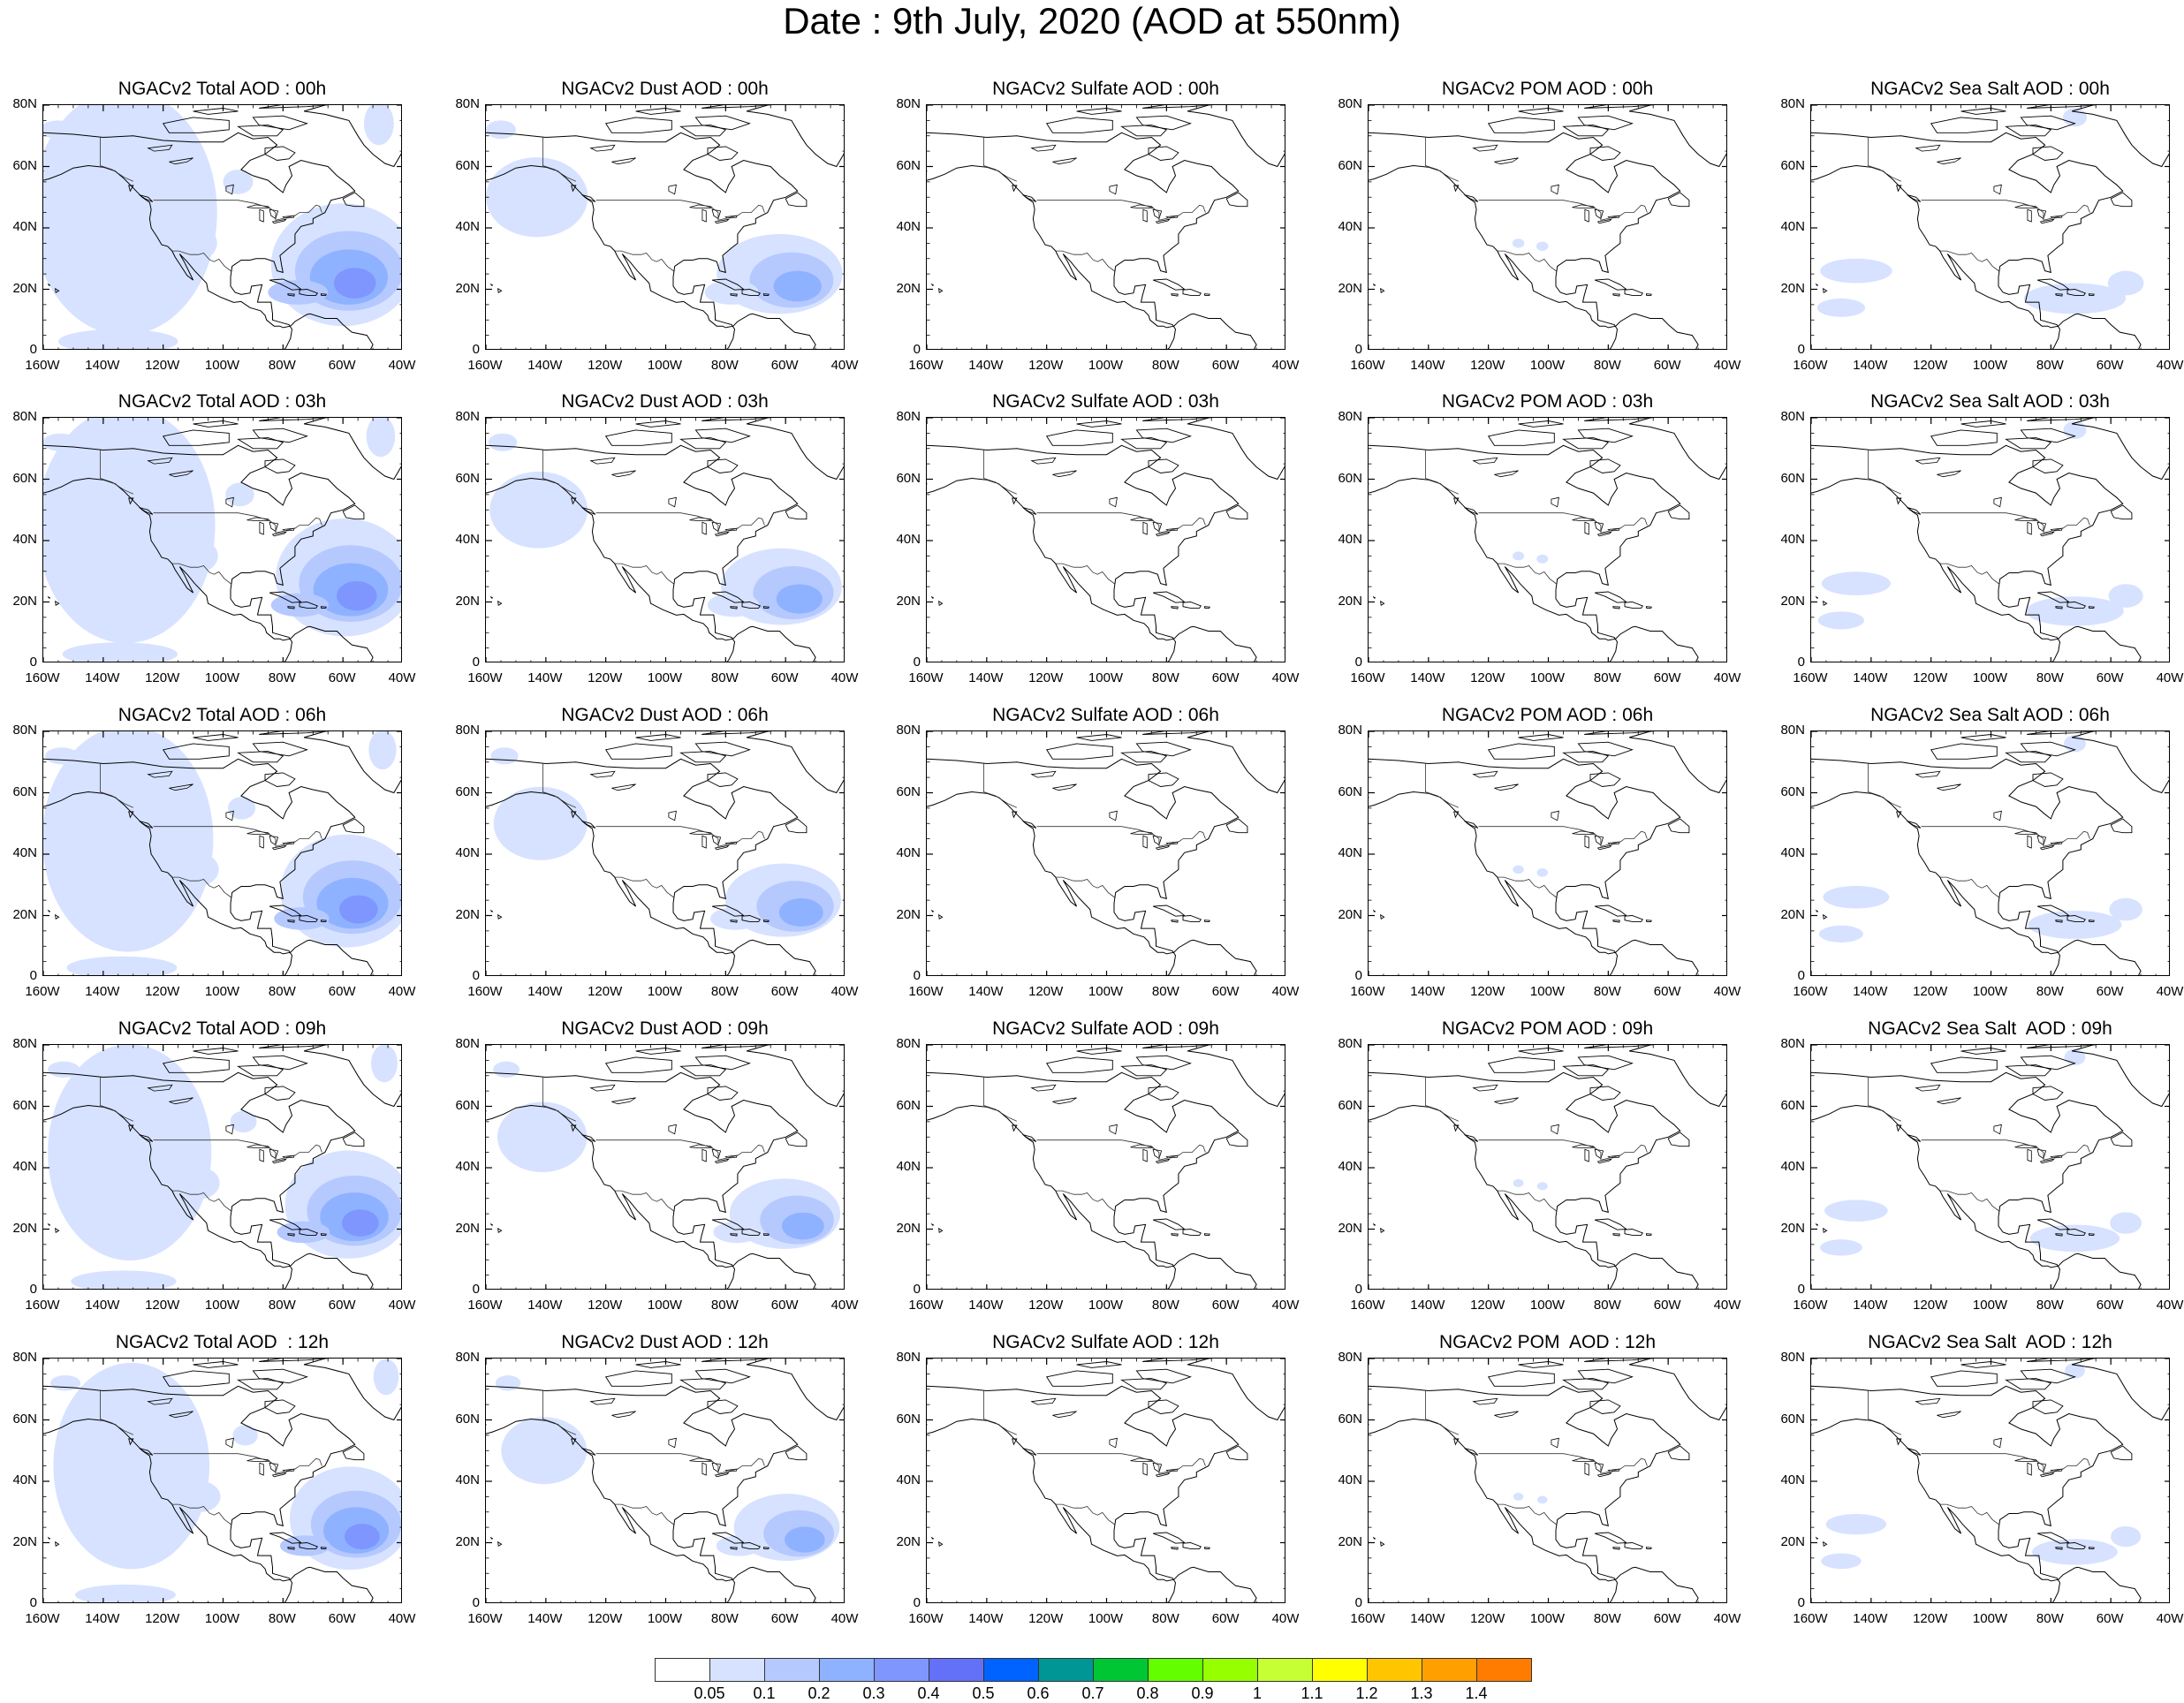  I want to click on panel-title: NGACv2 POM AOD : 00h, so click(1547, 89).